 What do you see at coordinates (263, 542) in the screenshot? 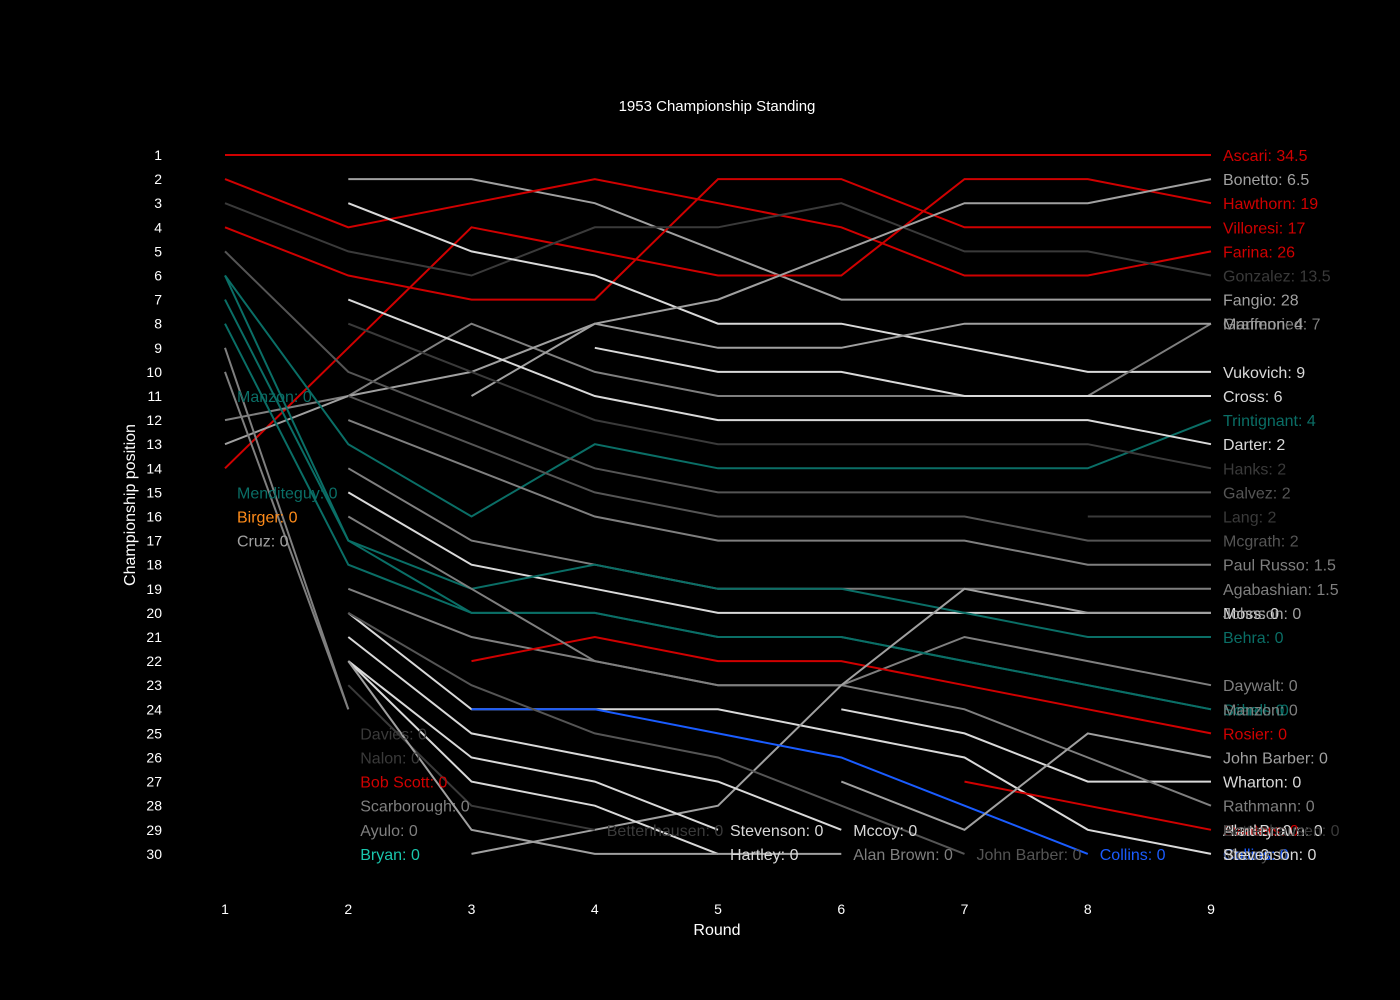
I see `point-label-cruz: Cruz: 0` at bounding box center [263, 542].